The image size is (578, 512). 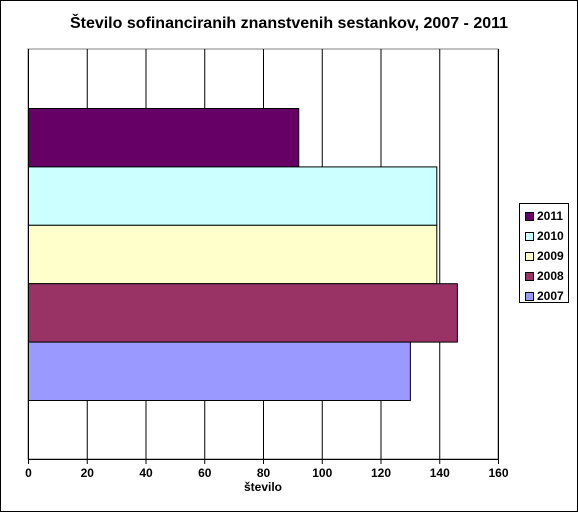 I want to click on legend: 2011 2010 2009 2008 2007, so click(x=544, y=253).